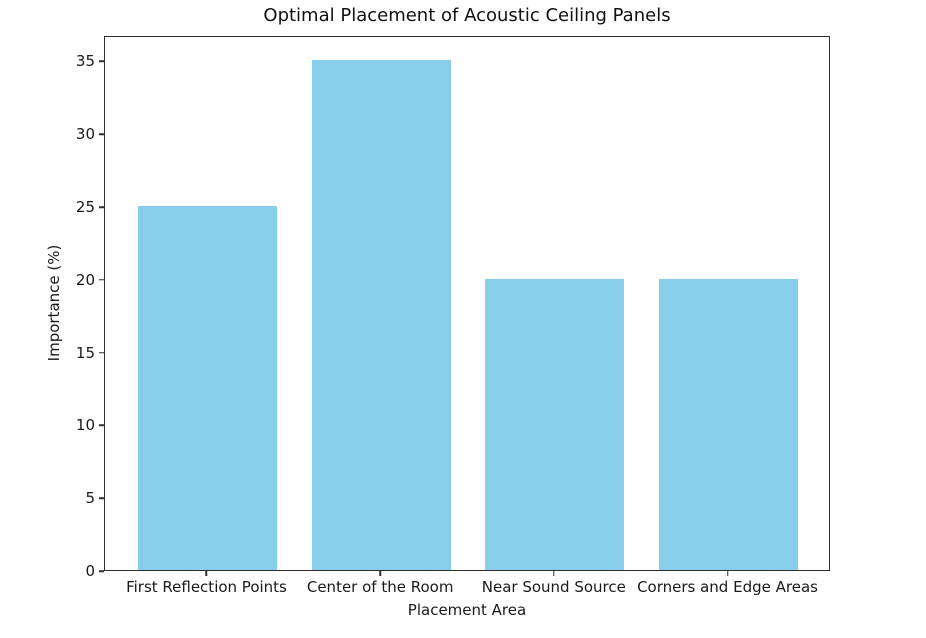 This screenshot has width=926, height=638. What do you see at coordinates (85, 425) in the screenshot?
I see `y-tick-label: 10` at bounding box center [85, 425].